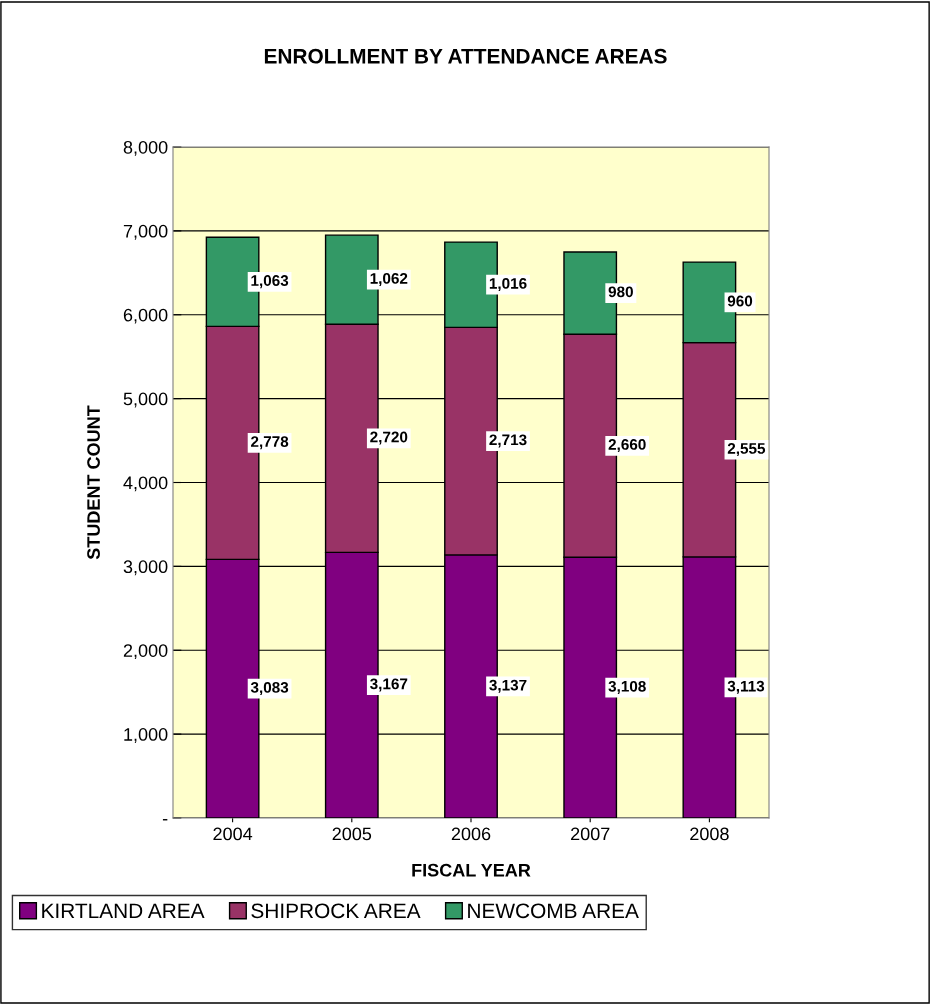 The image size is (931, 1004). I want to click on y-tick-label: 3,000, so click(145, 568).